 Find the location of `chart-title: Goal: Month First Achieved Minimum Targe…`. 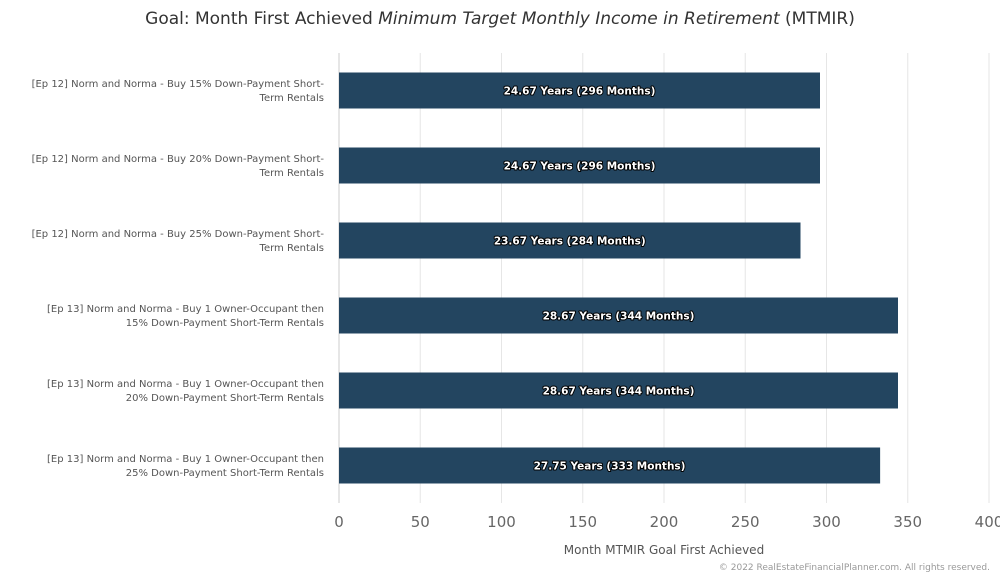

chart-title: Goal: Month First Achieved Minimum Targe… is located at coordinates (500, 19).